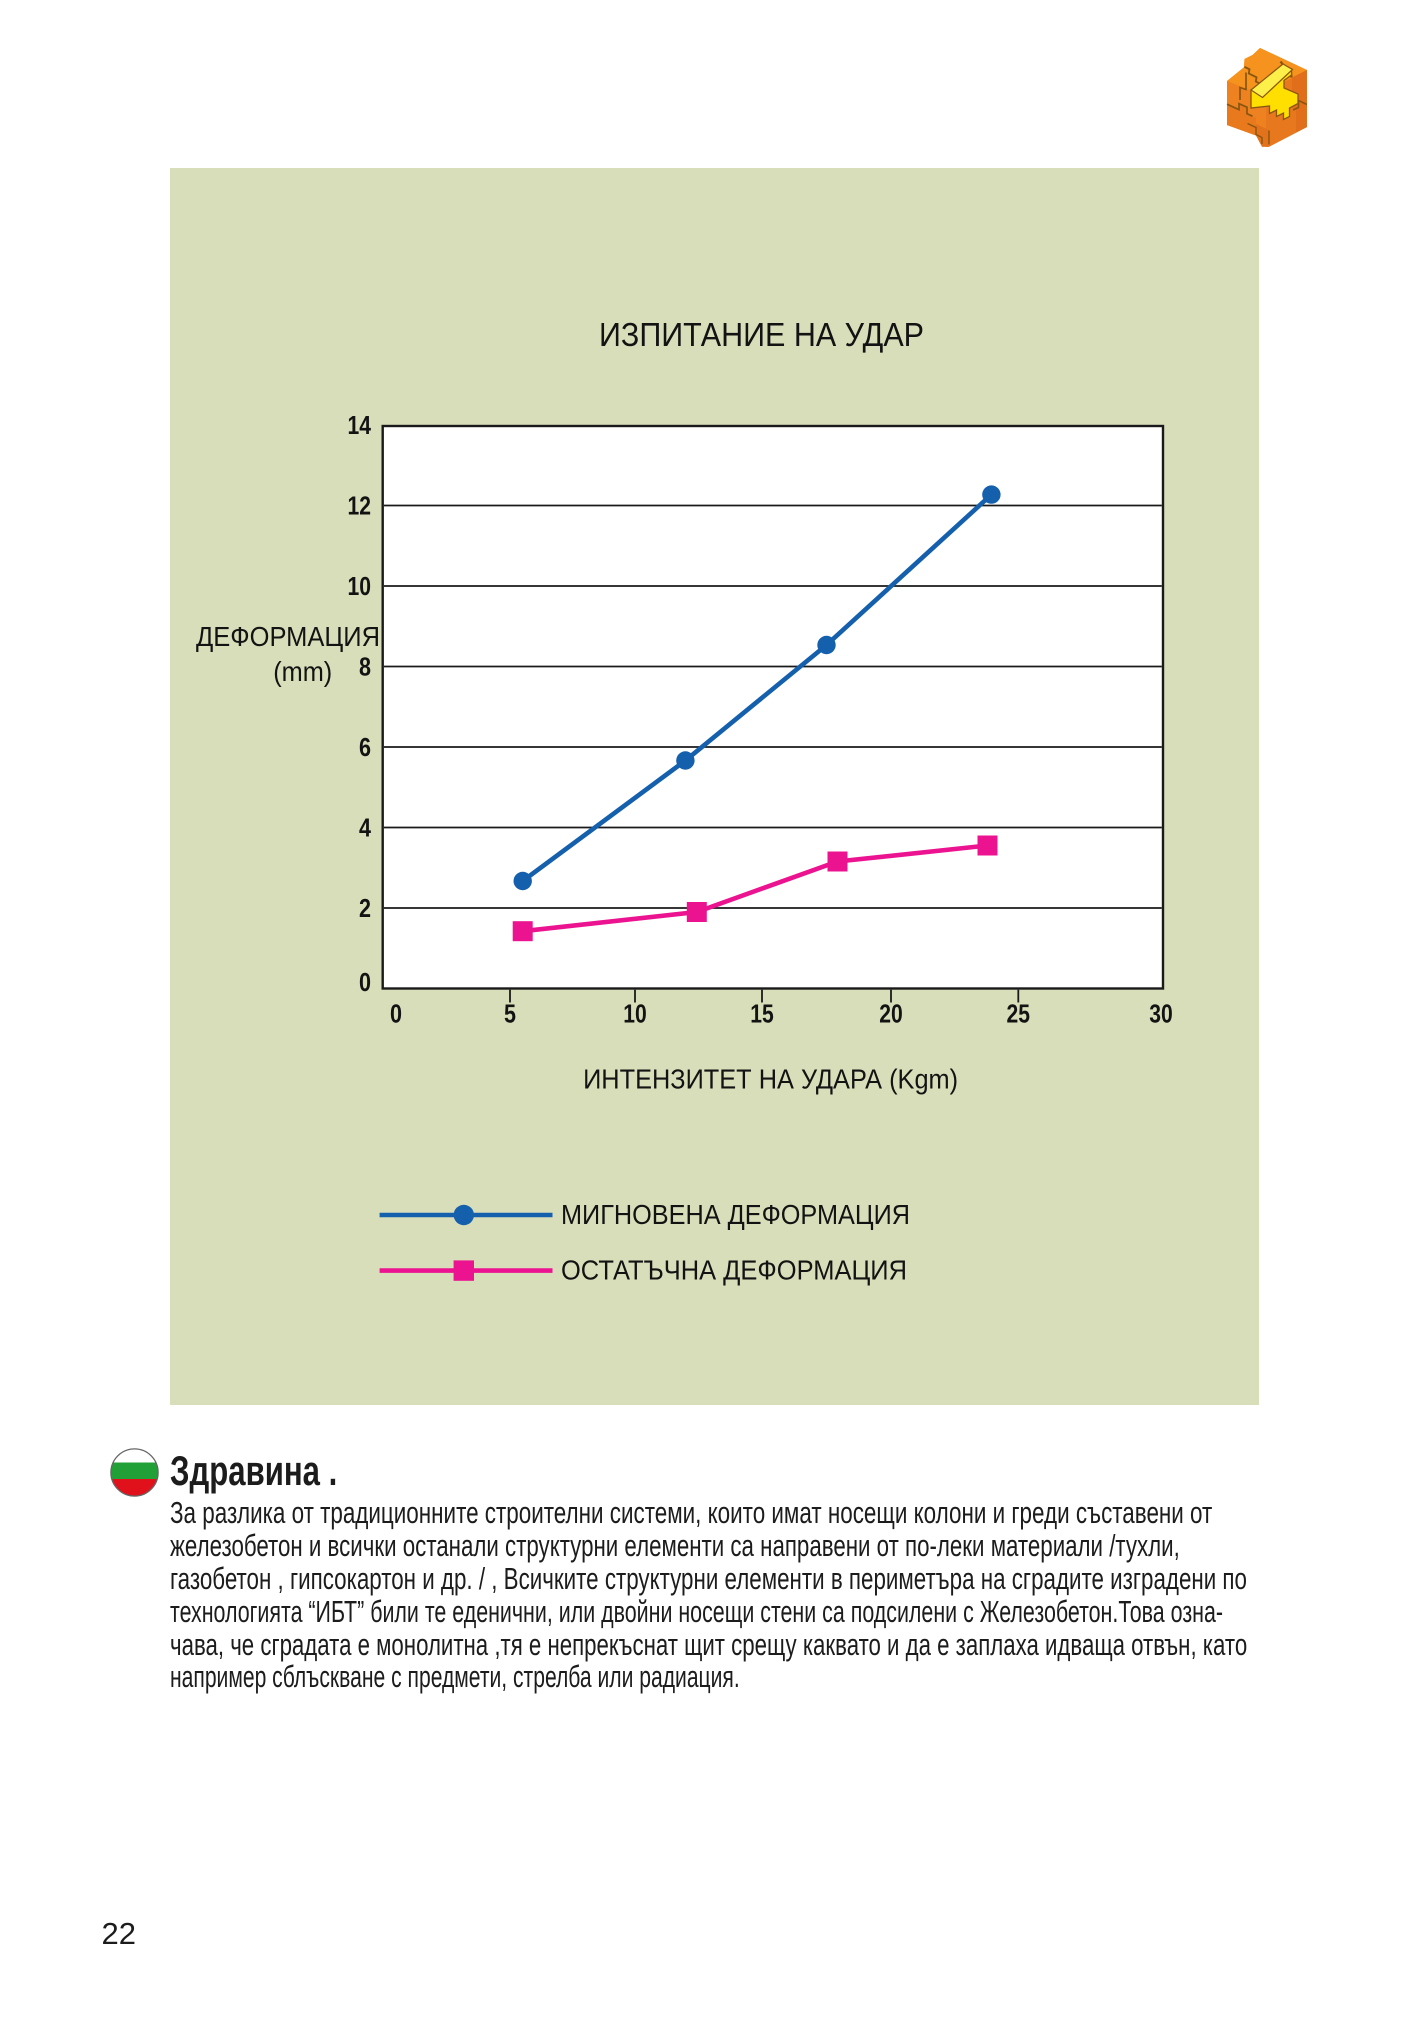 The width and height of the screenshot is (1428, 2018). I want to click on svg-text: МИГНОВЕНА ДЕФОРМАЦИЯ, so click(735, 1214).